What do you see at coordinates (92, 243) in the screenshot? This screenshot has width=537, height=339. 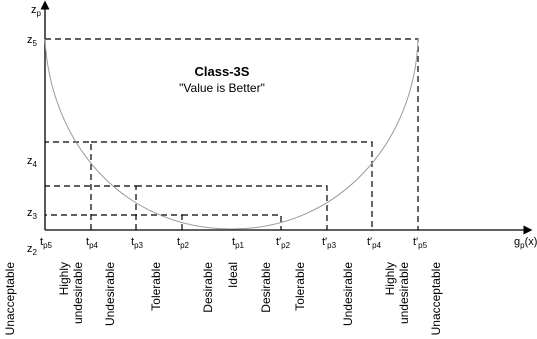 I see `x-tick-label: tp4` at bounding box center [92, 243].